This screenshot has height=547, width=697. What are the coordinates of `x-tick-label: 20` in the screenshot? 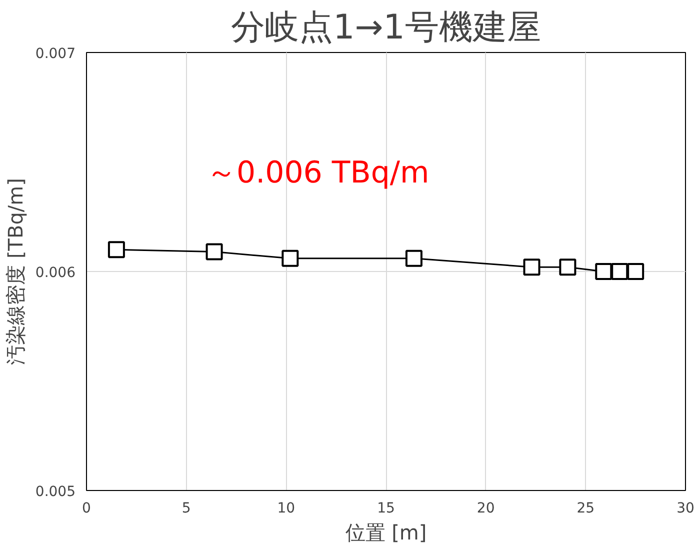 It's located at (485, 508).